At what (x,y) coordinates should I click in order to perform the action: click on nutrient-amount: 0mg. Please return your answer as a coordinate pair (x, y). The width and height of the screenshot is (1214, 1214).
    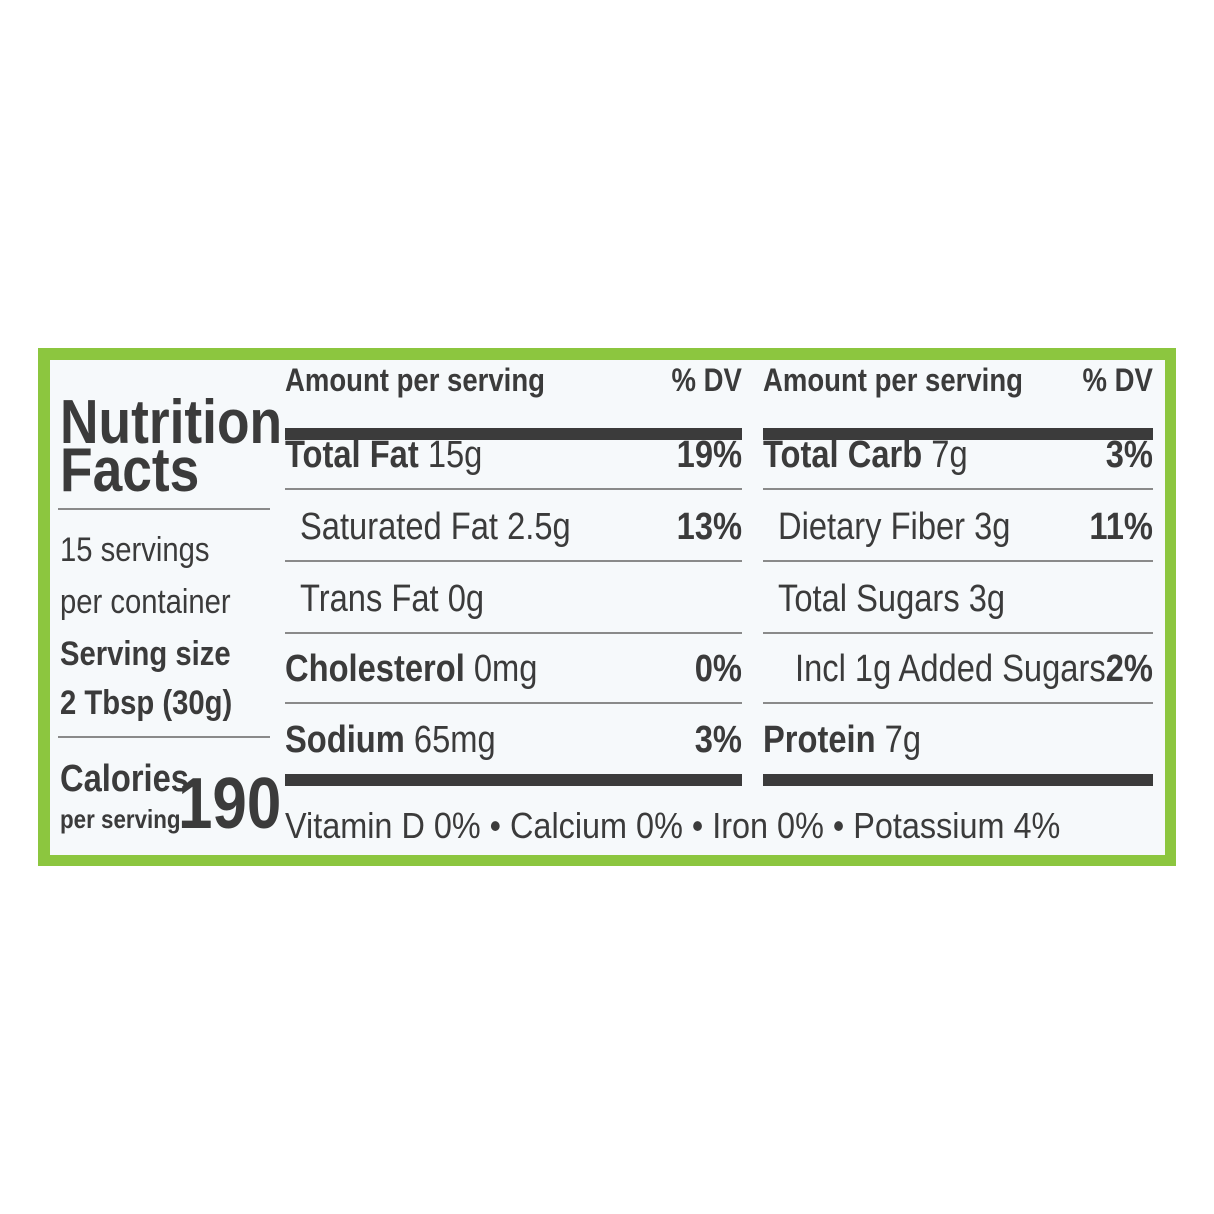
    Looking at the image, I should click on (505, 669).